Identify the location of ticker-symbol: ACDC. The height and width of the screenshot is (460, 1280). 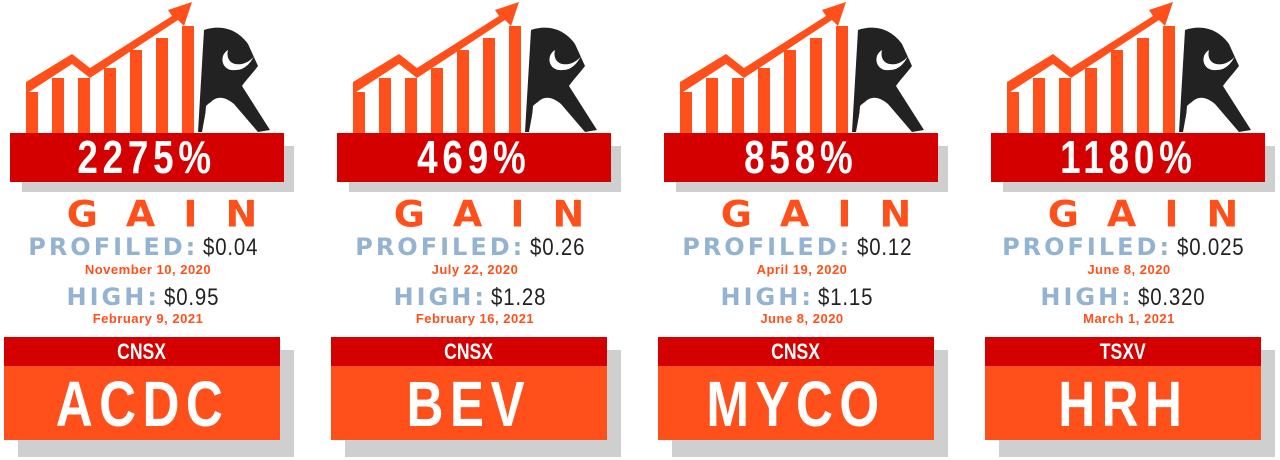
(142, 404).